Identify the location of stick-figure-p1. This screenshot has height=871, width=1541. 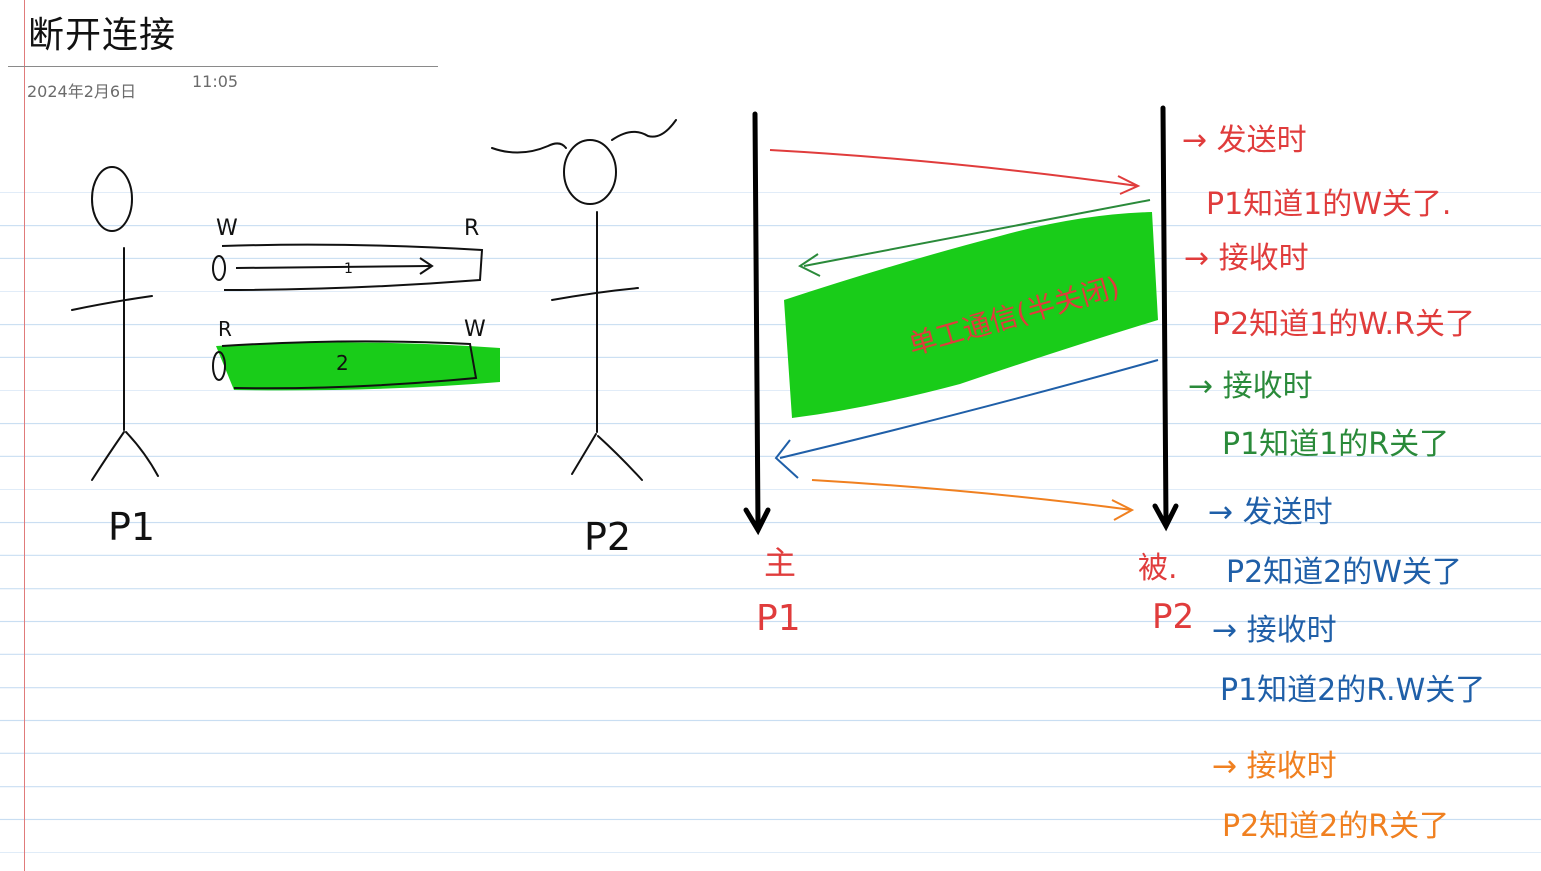
(115, 323).